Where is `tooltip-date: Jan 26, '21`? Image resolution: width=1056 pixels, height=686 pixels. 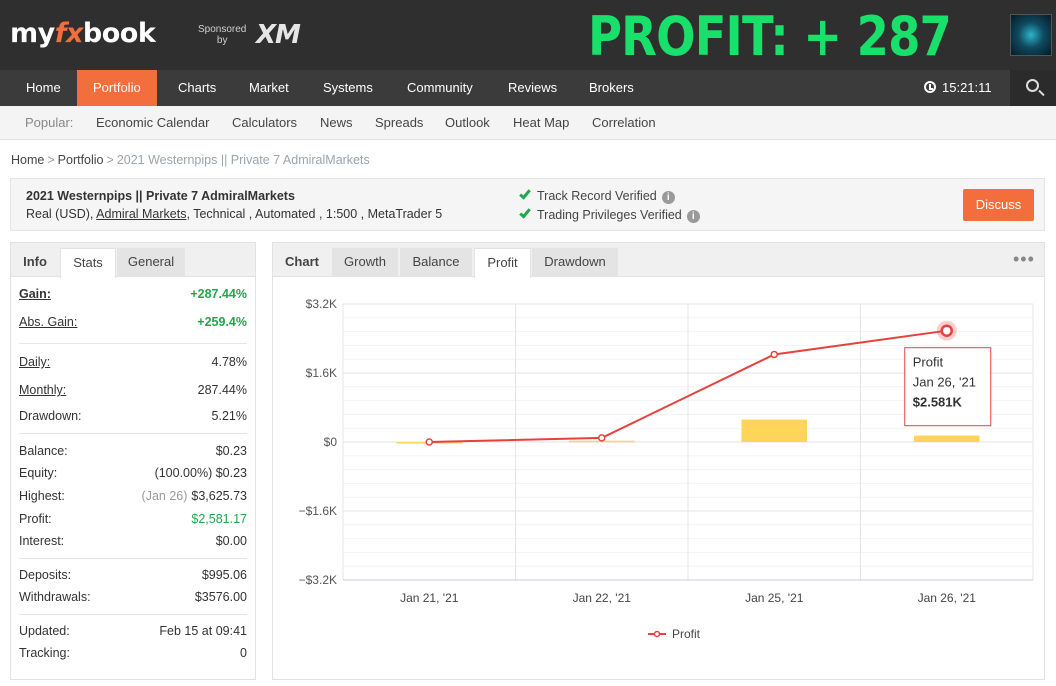
tooltip-date: Jan 26, '21 is located at coordinates (944, 382).